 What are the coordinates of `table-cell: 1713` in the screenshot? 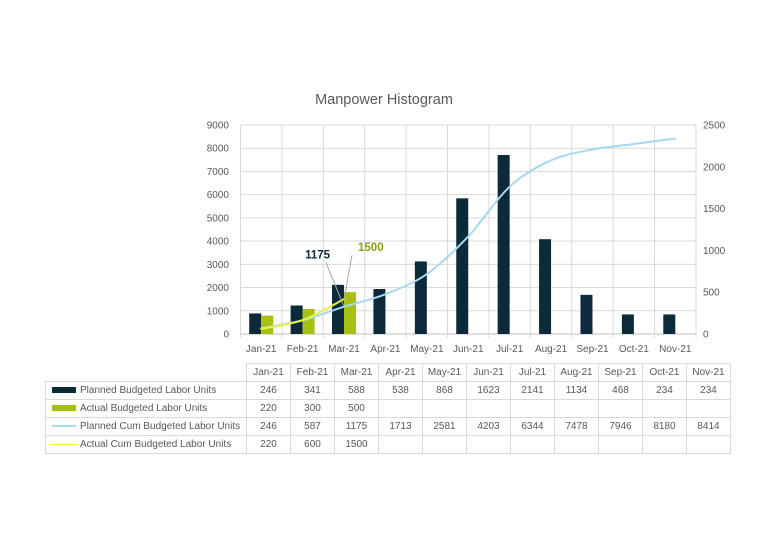 It's located at (400, 426).